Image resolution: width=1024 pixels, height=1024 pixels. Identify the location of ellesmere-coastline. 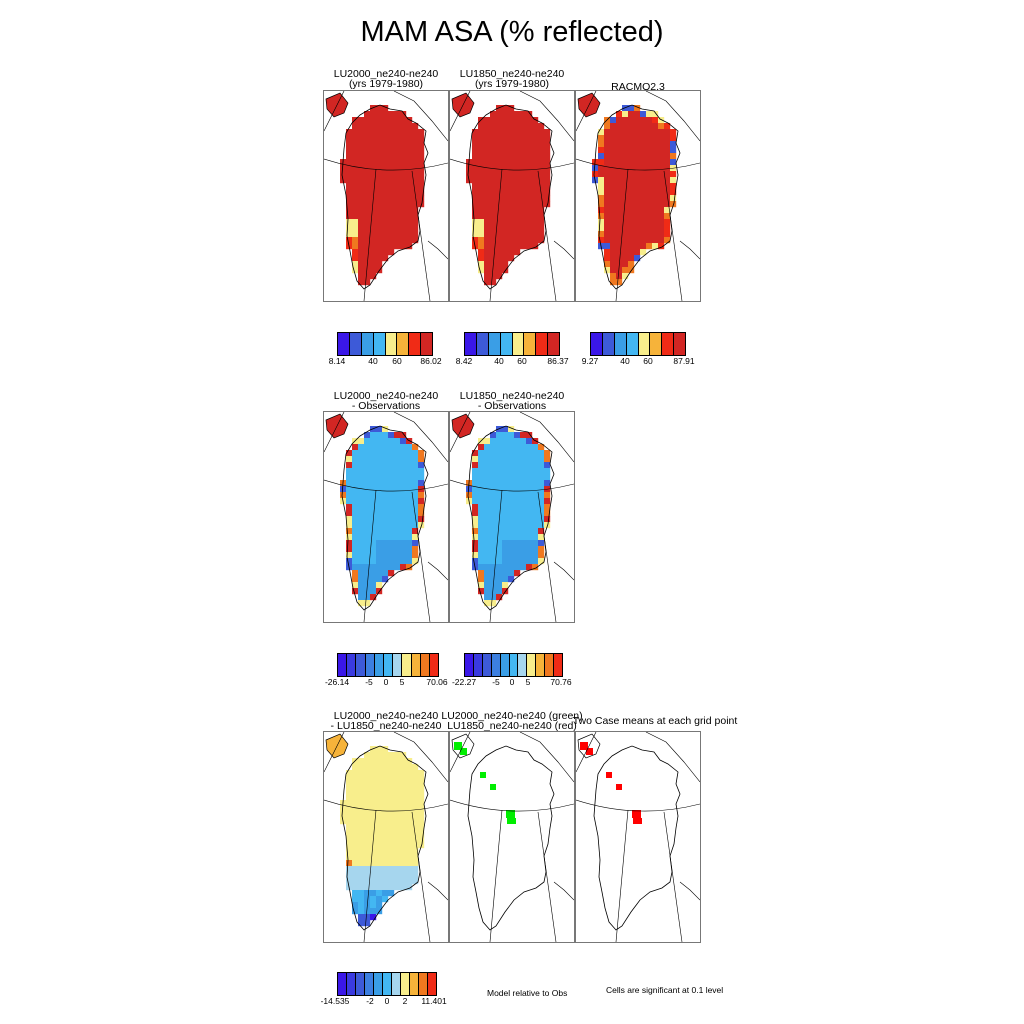
(463, 746).